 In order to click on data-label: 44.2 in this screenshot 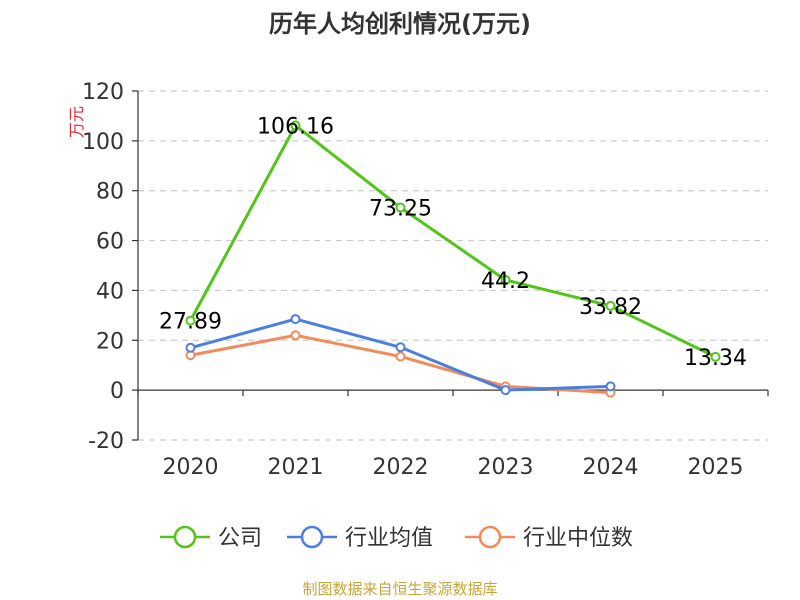, I will do `click(505, 281)`.